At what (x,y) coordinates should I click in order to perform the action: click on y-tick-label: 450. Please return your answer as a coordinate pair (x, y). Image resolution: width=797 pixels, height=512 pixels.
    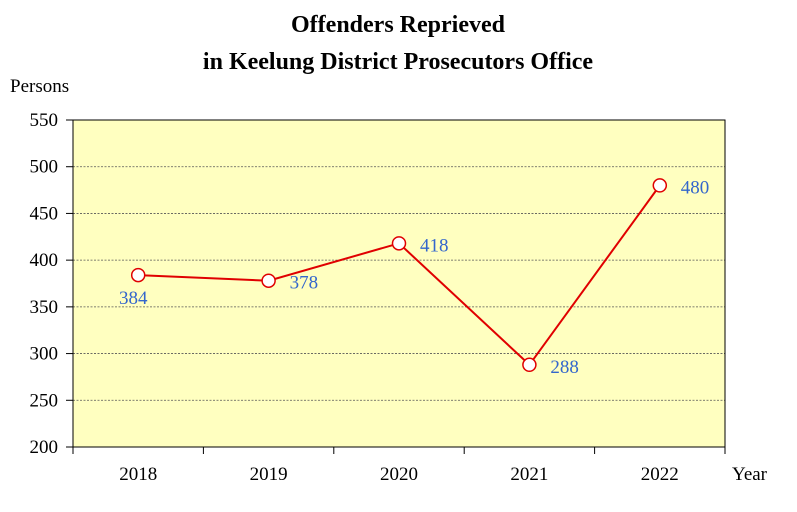
    Looking at the image, I should click on (44, 213).